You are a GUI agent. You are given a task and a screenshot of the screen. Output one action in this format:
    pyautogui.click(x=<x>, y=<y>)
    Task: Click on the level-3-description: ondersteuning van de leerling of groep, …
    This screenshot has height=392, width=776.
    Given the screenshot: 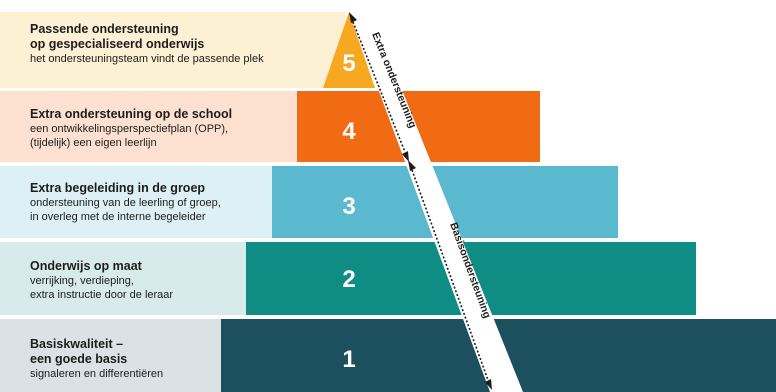 What is the action you would take?
    pyautogui.click(x=180, y=210)
    